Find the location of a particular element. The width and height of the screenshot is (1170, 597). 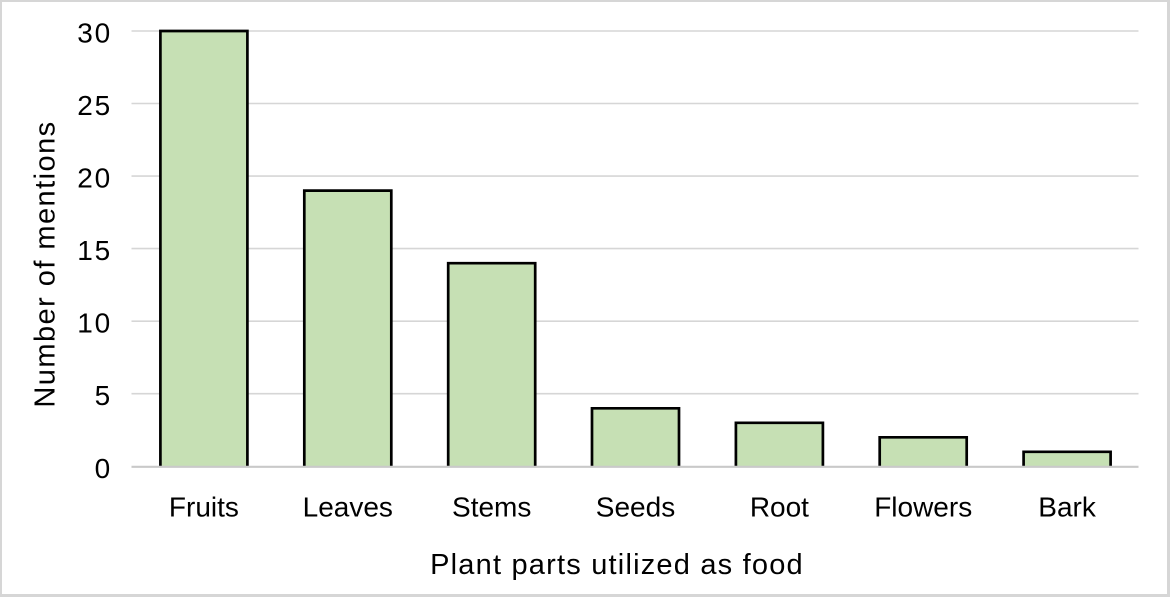

svg-text: 10 is located at coordinates (94, 323).